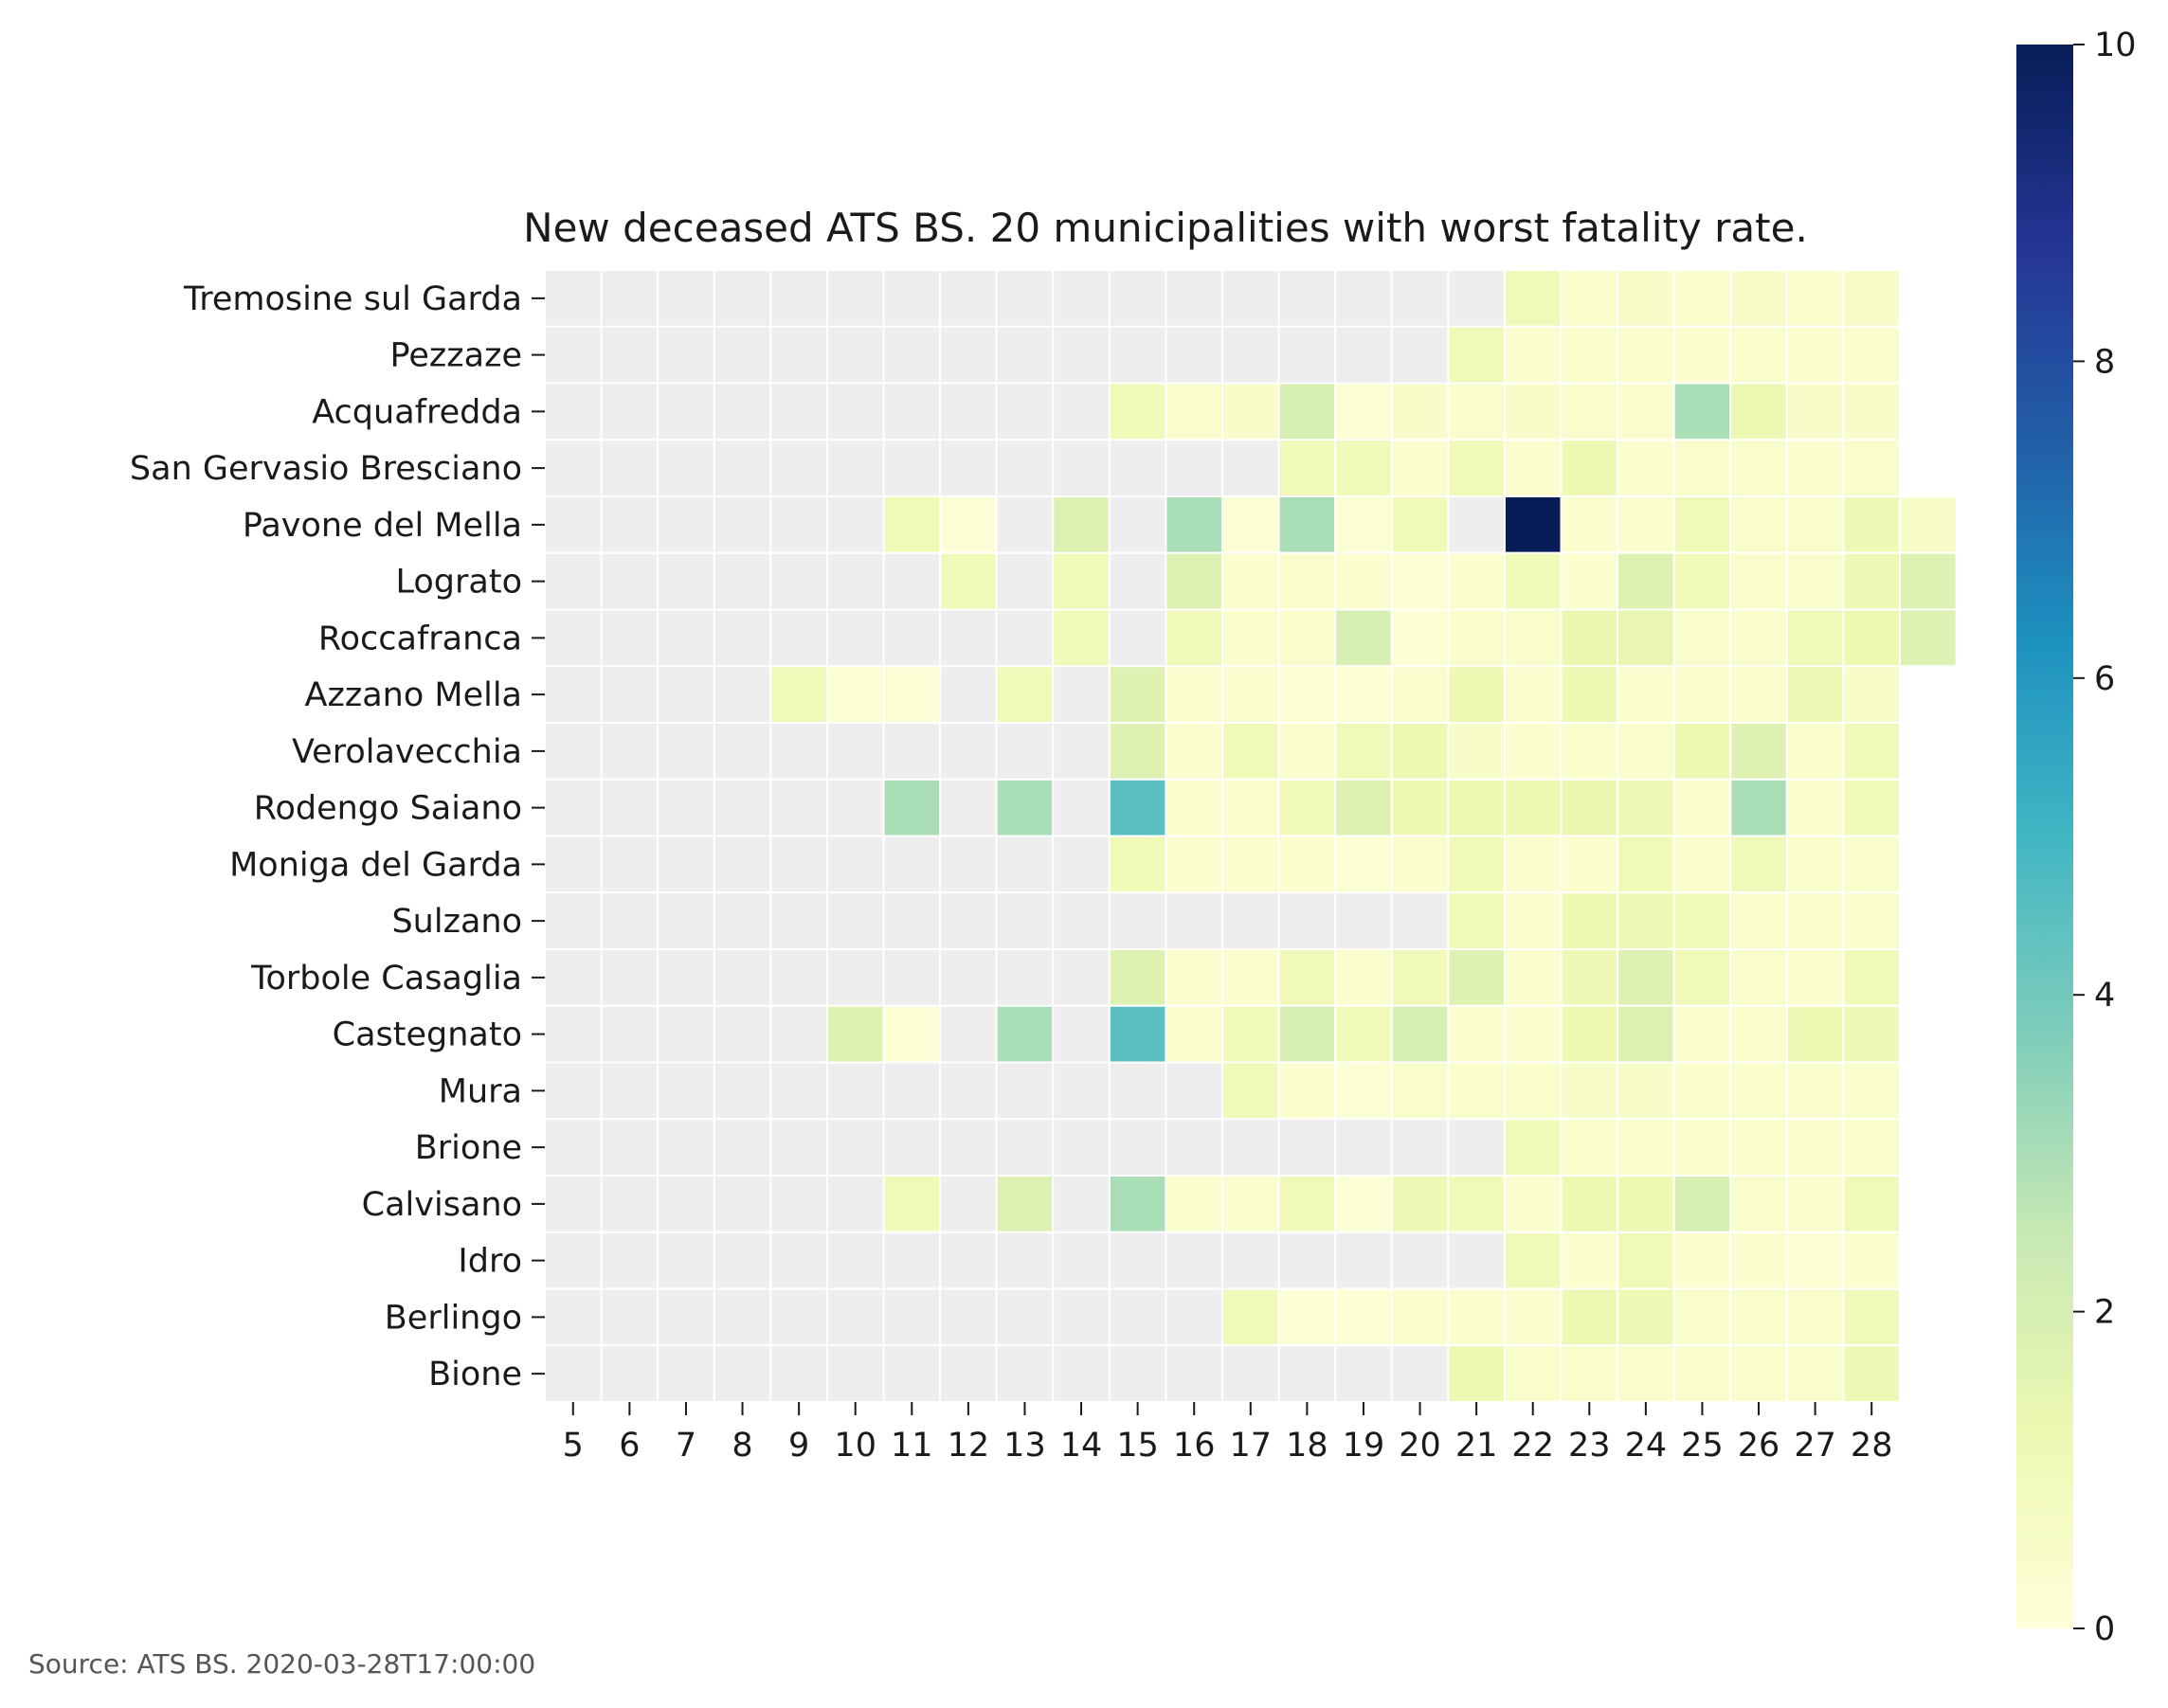 This screenshot has height=1708, width=2168. I want to click on x-tick-label: 11, so click(912, 1446).